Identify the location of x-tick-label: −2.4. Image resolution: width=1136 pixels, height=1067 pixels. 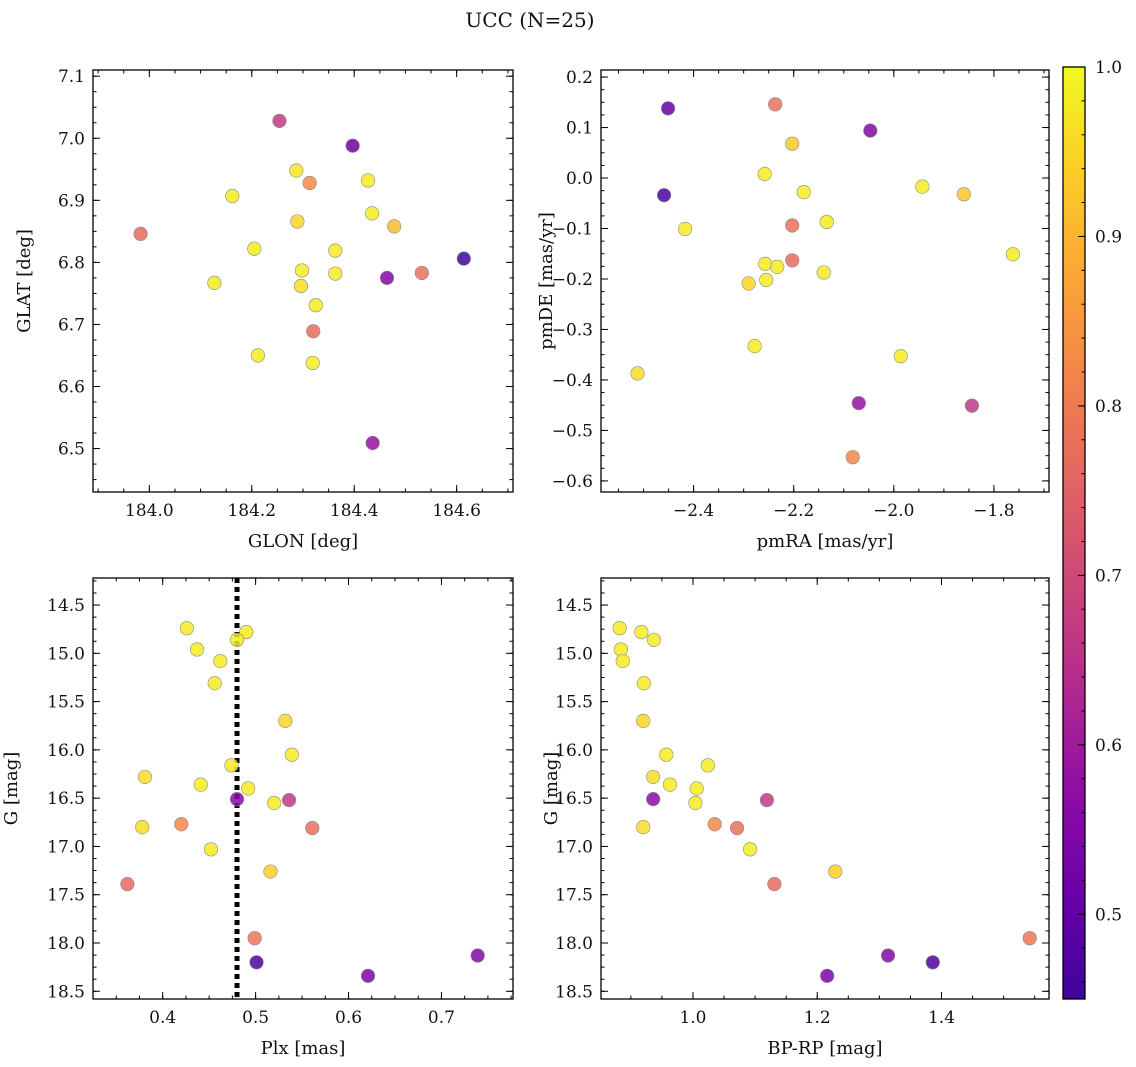
(693, 511).